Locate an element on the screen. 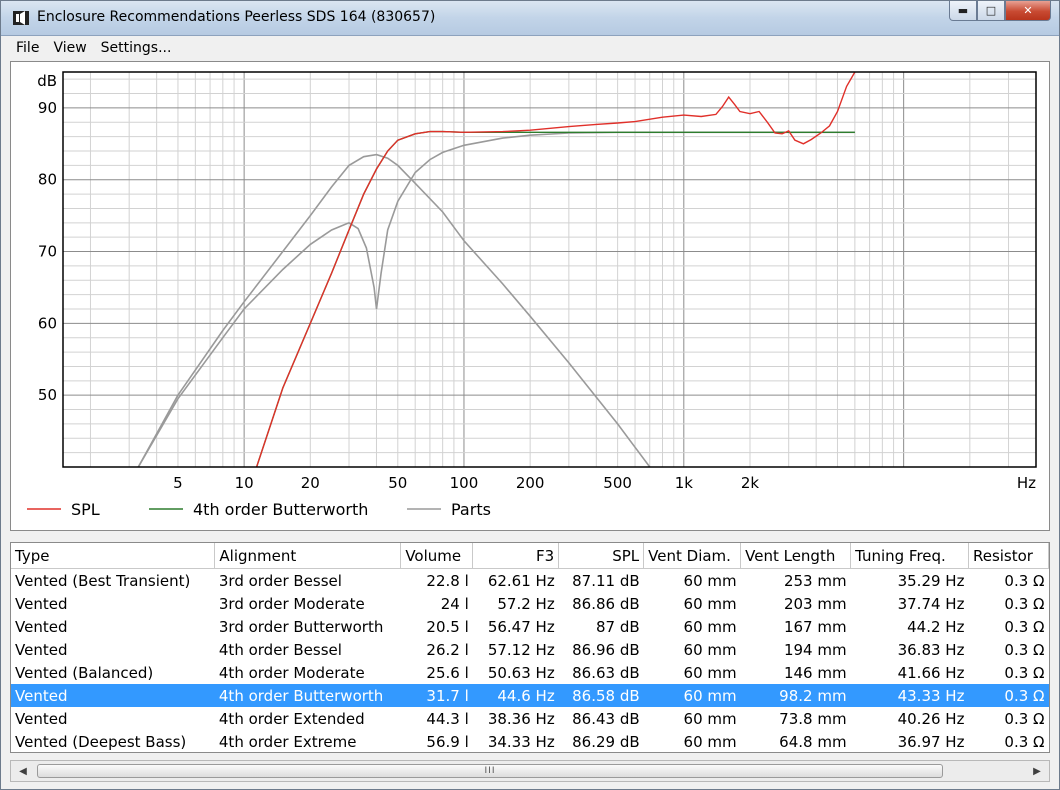 The height and width of the screenshot is (790, 1060). cell-f3: 34.33 Hz is located at coordinates (521, 741).